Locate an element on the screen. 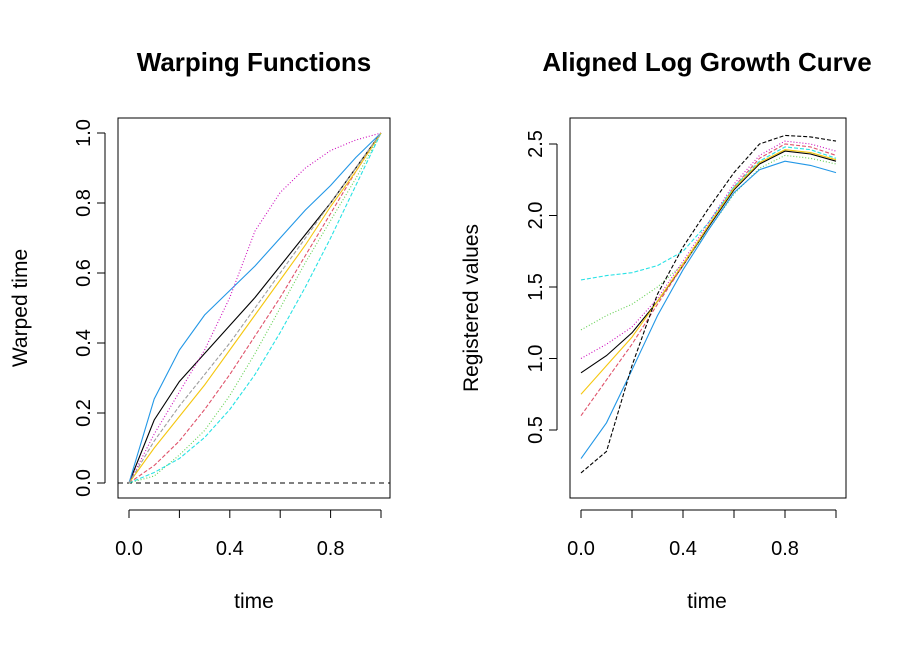 Image resolution: width=906 pixels, height=645 pixels. aligned-y-axis: 0.5 1.0 1.5 2.0 2.5 is located at coordinates (541, 287).